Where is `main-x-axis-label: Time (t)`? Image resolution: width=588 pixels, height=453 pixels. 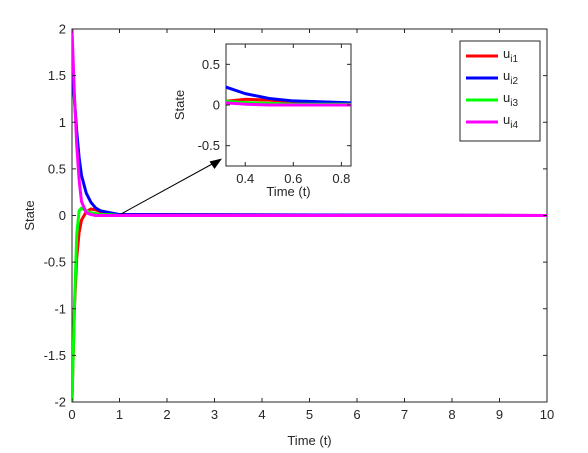 main-x-axis-label: Time (t) is located at coordinates (309, 440).